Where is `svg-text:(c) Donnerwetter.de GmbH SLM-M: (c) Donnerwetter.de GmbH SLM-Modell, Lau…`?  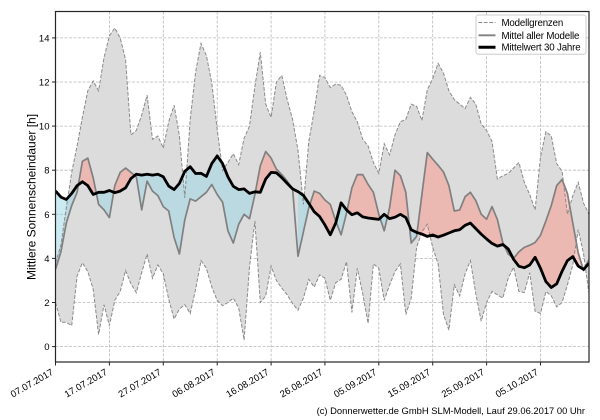
svg-text:(c) Donnerwetter.de GmbH SLM-M: (c) Donnerwetter.de GmbH SLM-Modell, Lau… is located at coordinates (451, 410).